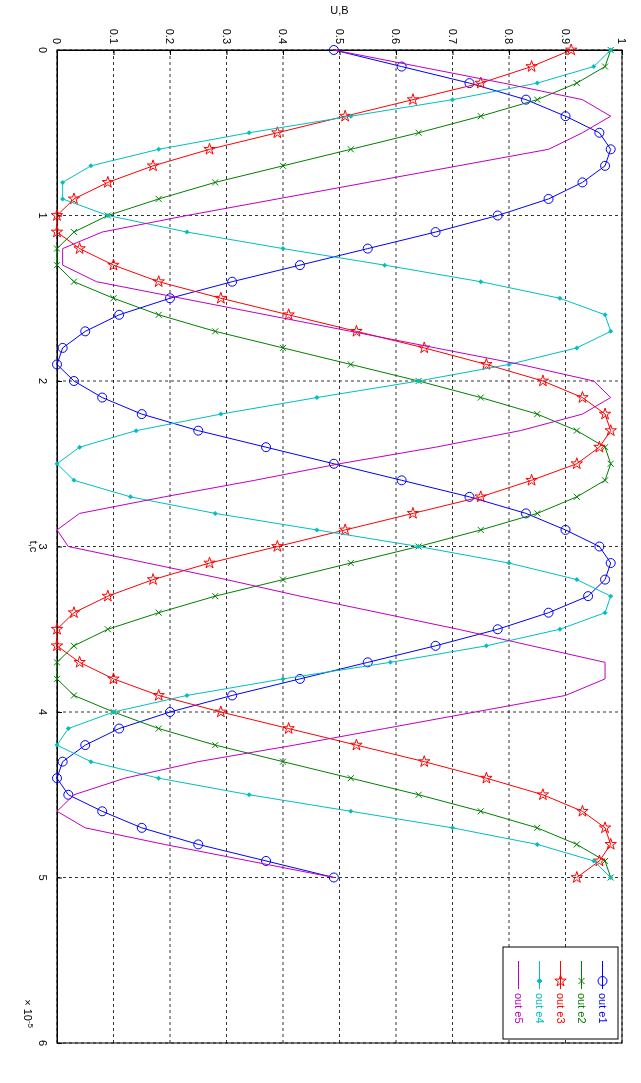 This screenshot has height=1083, width=641. I want to click on x-tick-label: 0.5, so click(339, 36).